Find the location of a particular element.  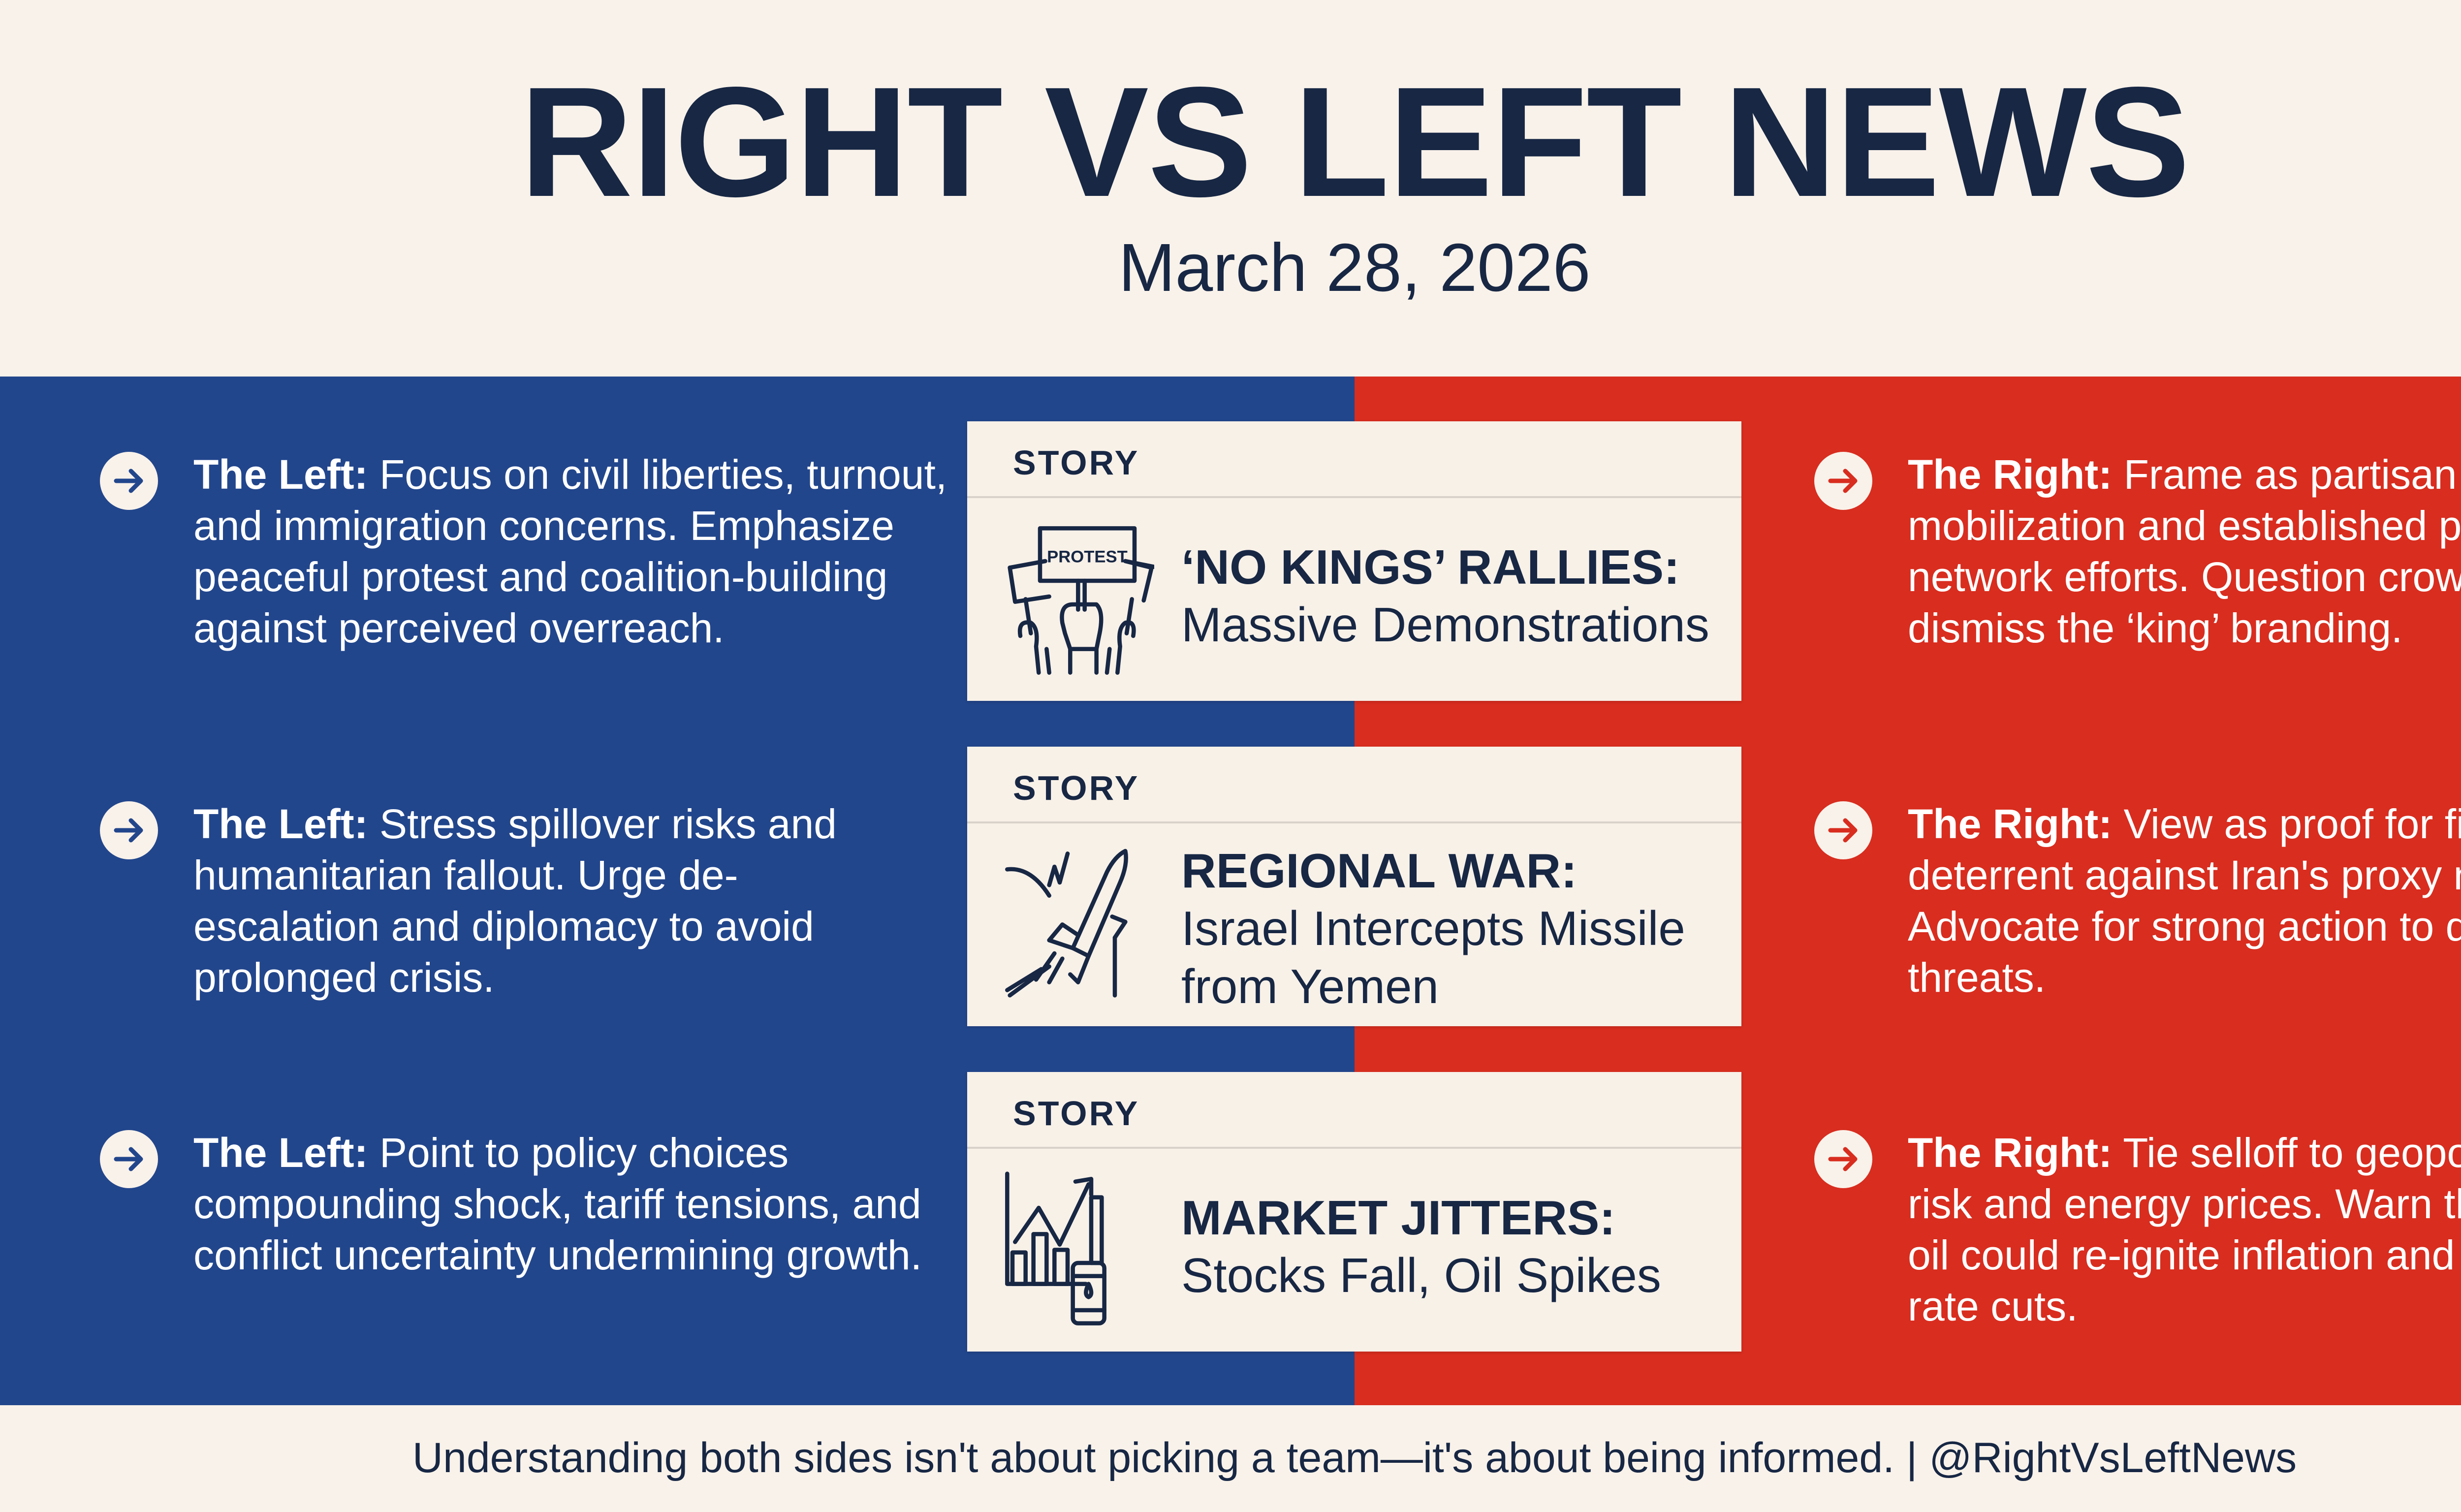

story-subhead: Israel Intercepts Missile from Yemen is located at coordinates (1433, 957).